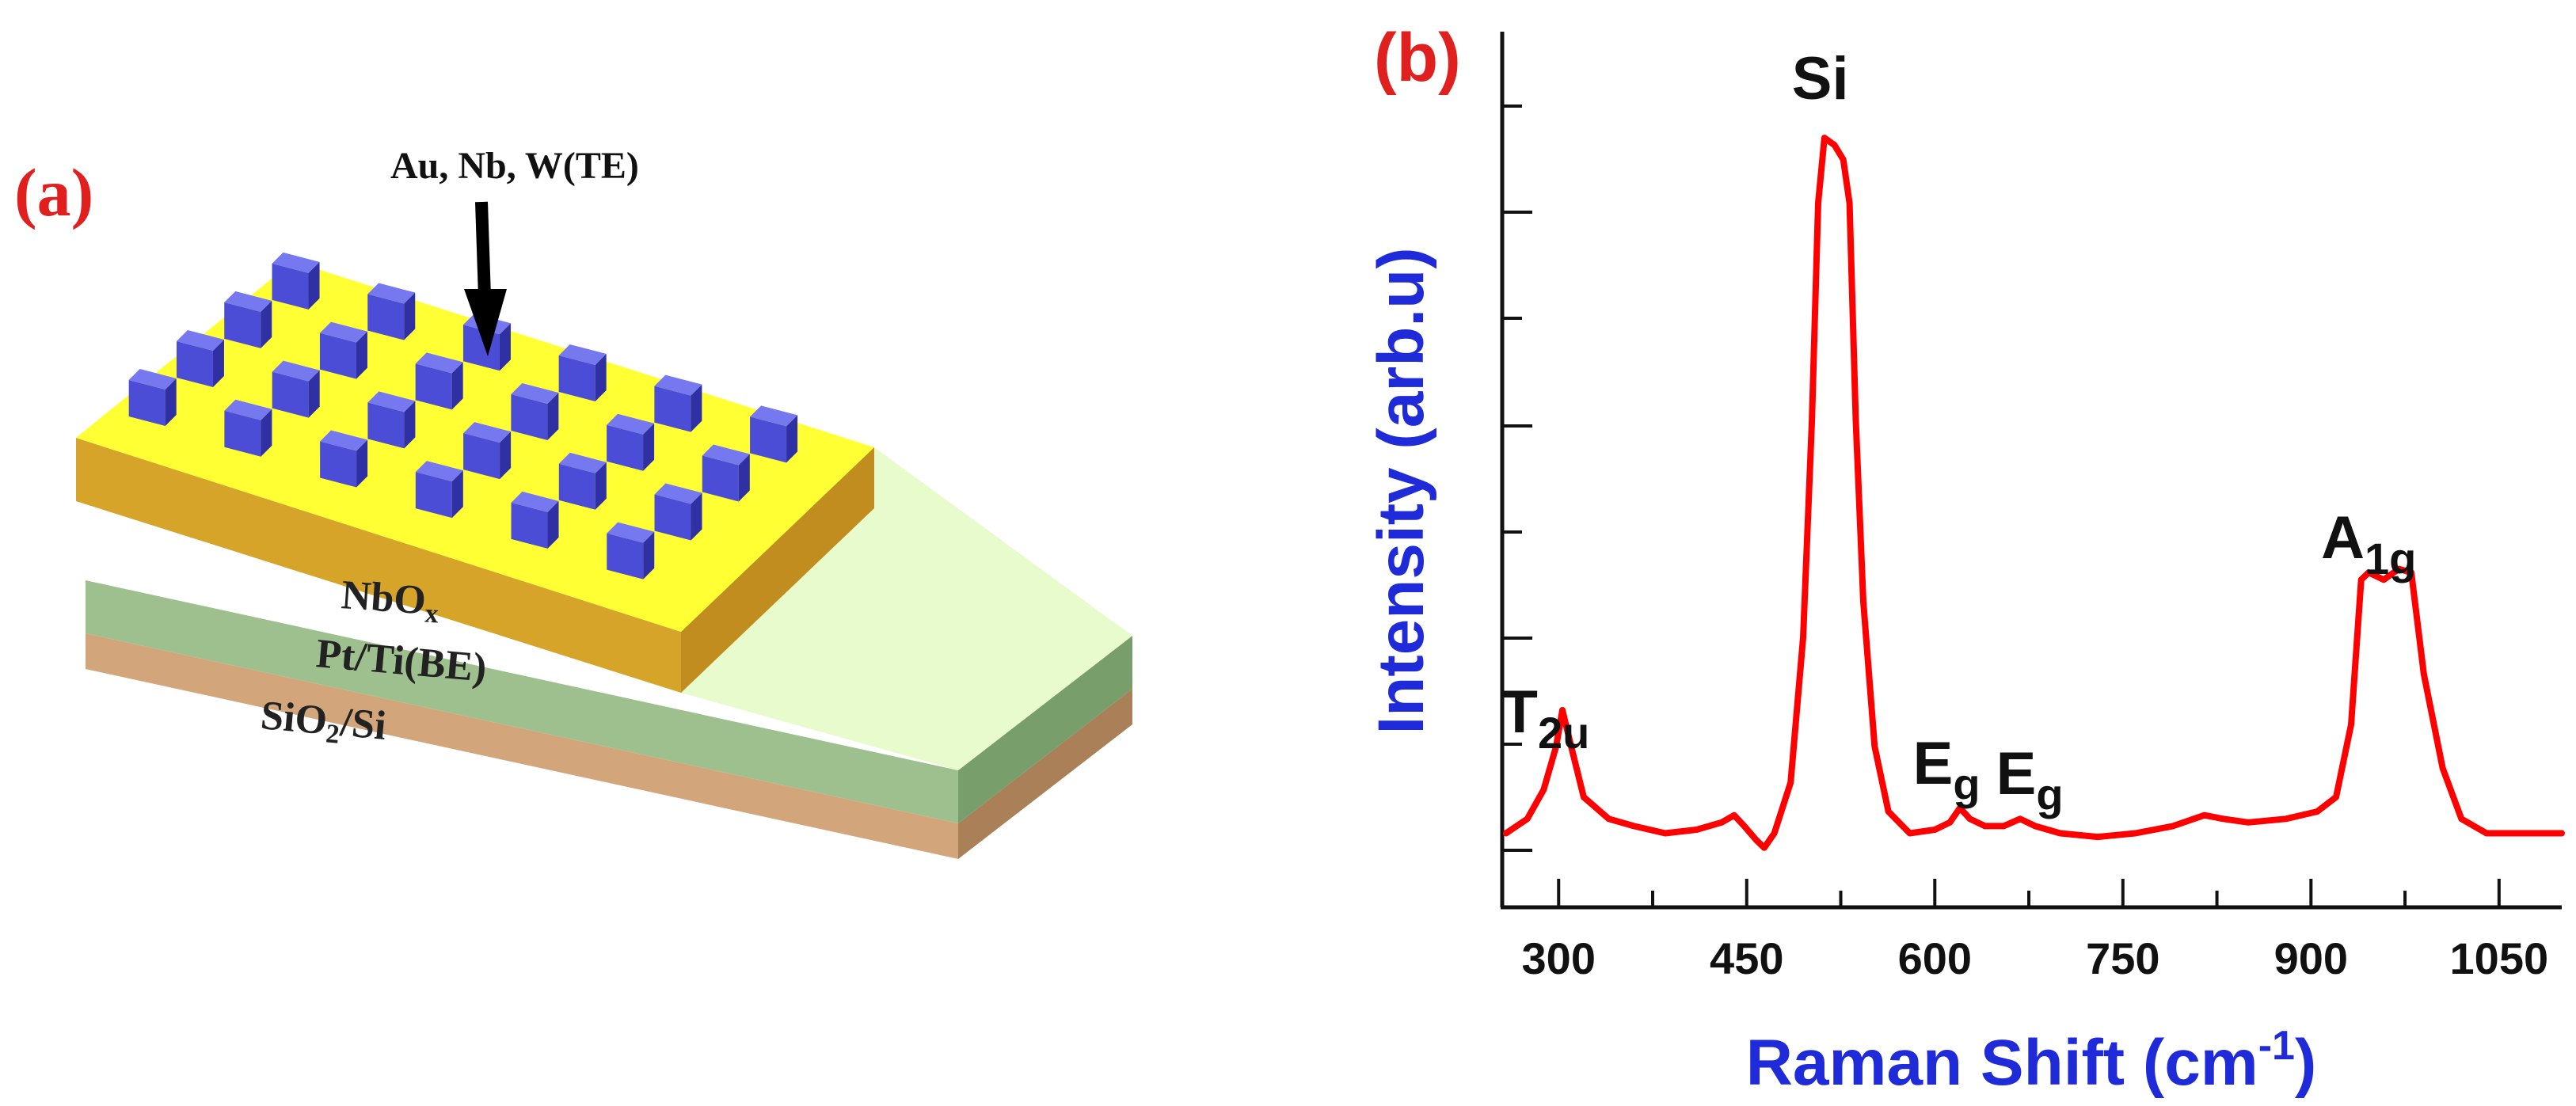 This screenshot has width=2576, height=1106. I want to click on panel-a-label: (a), so click(53, 192).